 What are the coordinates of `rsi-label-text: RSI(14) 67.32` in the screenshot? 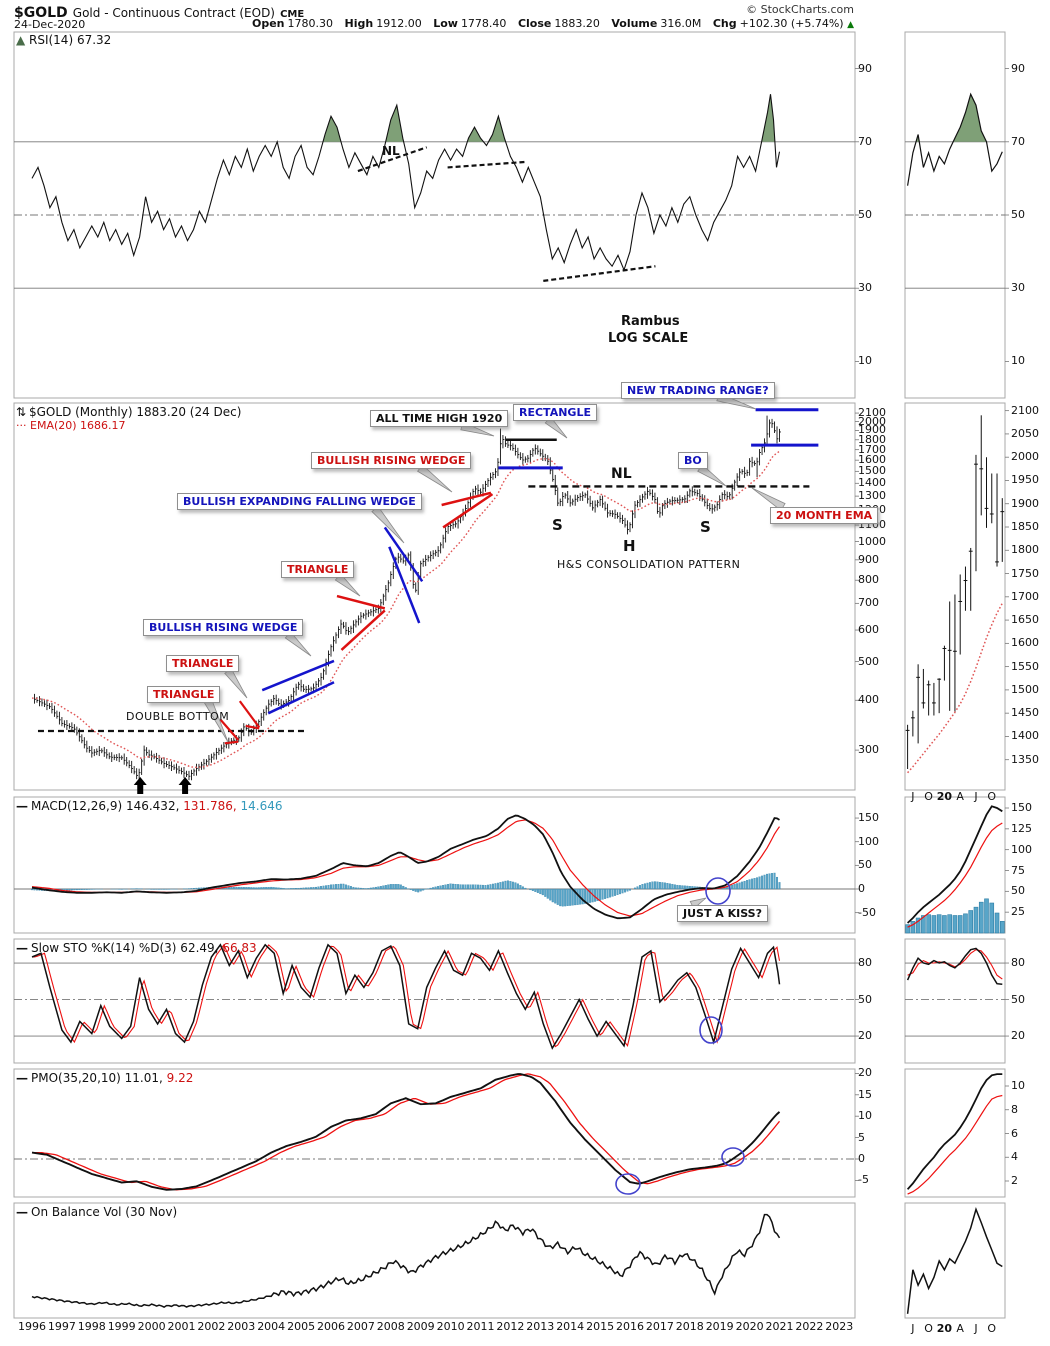 It's located at (70, 40).